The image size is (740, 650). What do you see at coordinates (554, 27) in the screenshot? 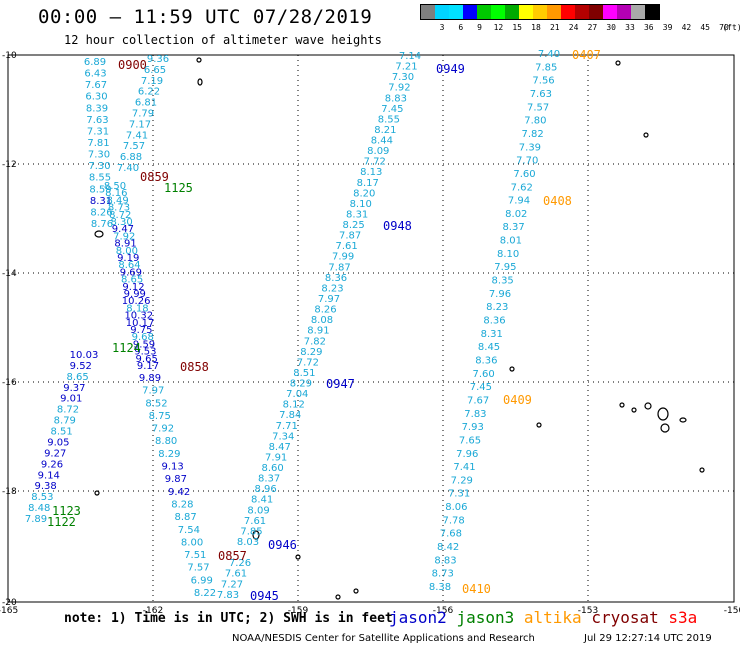
I see `legend-tick-label: 21` at bounding box center [554, 27].